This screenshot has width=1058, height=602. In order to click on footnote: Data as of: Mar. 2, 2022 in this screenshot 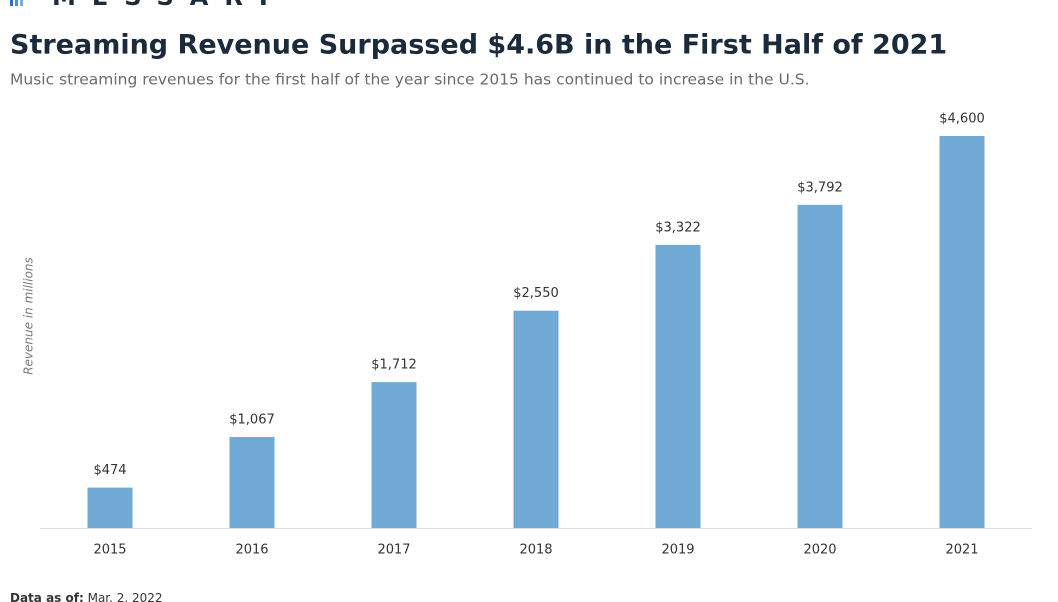, I will do `click(86, 596)`.